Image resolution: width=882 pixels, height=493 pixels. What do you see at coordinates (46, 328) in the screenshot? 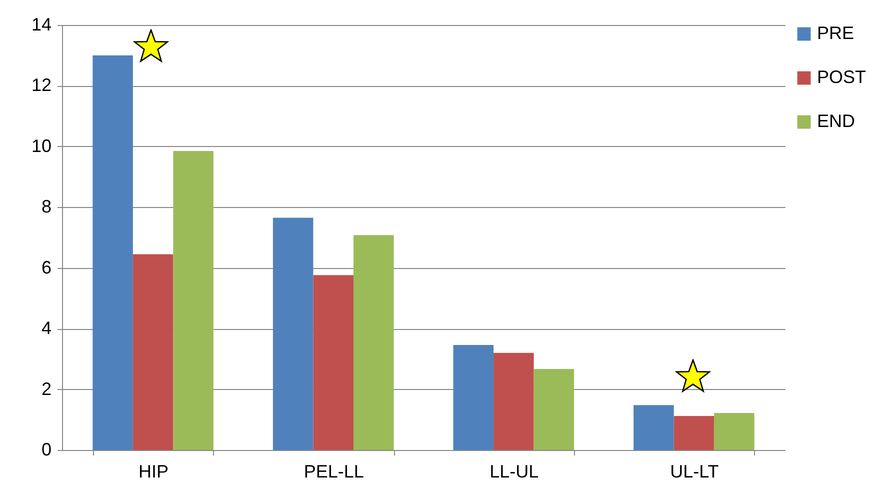
I see `y-tick-label: 4` at bounding box center [46, 328].